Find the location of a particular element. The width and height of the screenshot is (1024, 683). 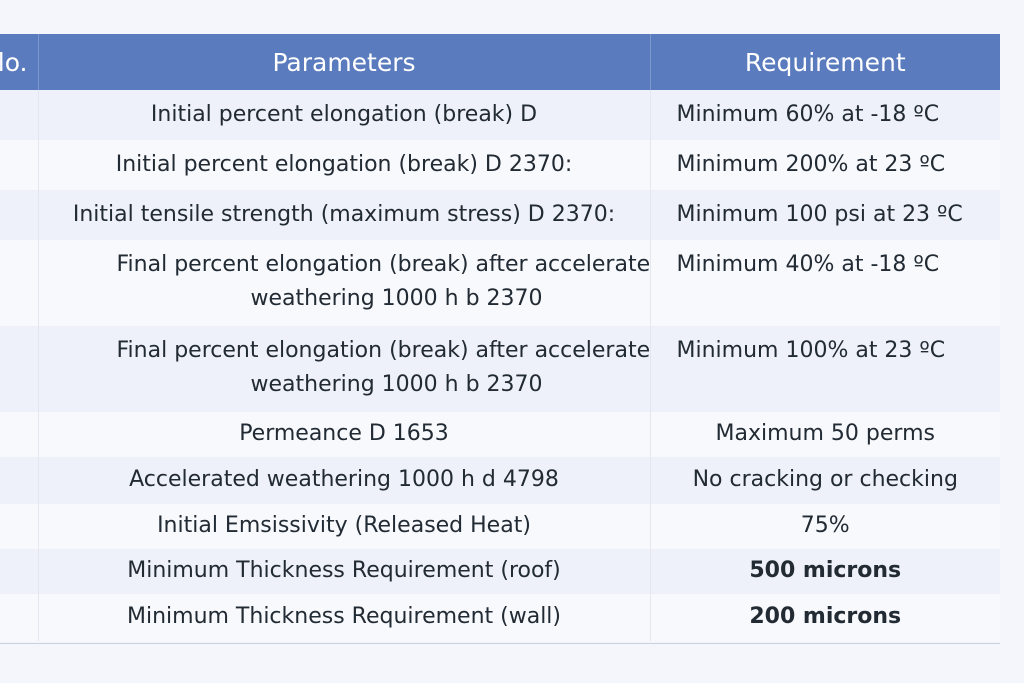

requirement-cell: Minimum 40% at -18 ºC is located at coordinates (825, 283).